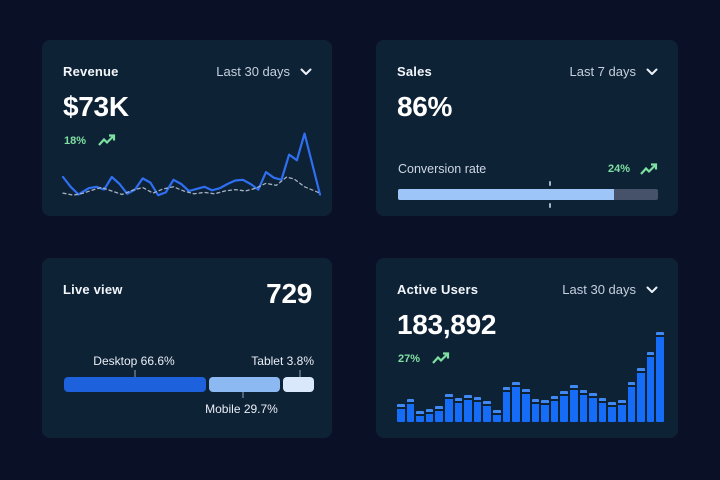 This screenshot has height=480, width=720. What do you see at coordinates (527, 352) in the screenshot?
I see `active-users-delta: 27%` at bounding box center [527, 352].